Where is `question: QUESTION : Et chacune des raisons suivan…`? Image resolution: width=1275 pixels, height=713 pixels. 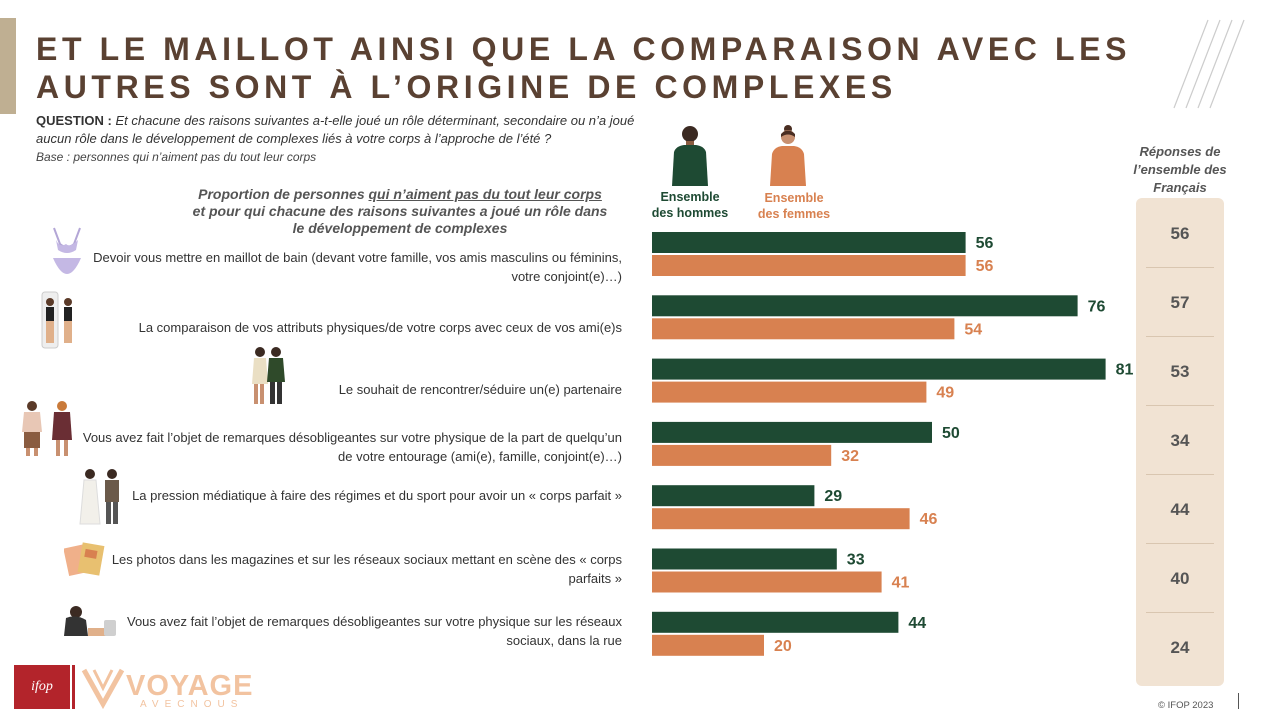 question: QUESTION : Et chacune des raisons suivan… is located at coordinates (346, 130).